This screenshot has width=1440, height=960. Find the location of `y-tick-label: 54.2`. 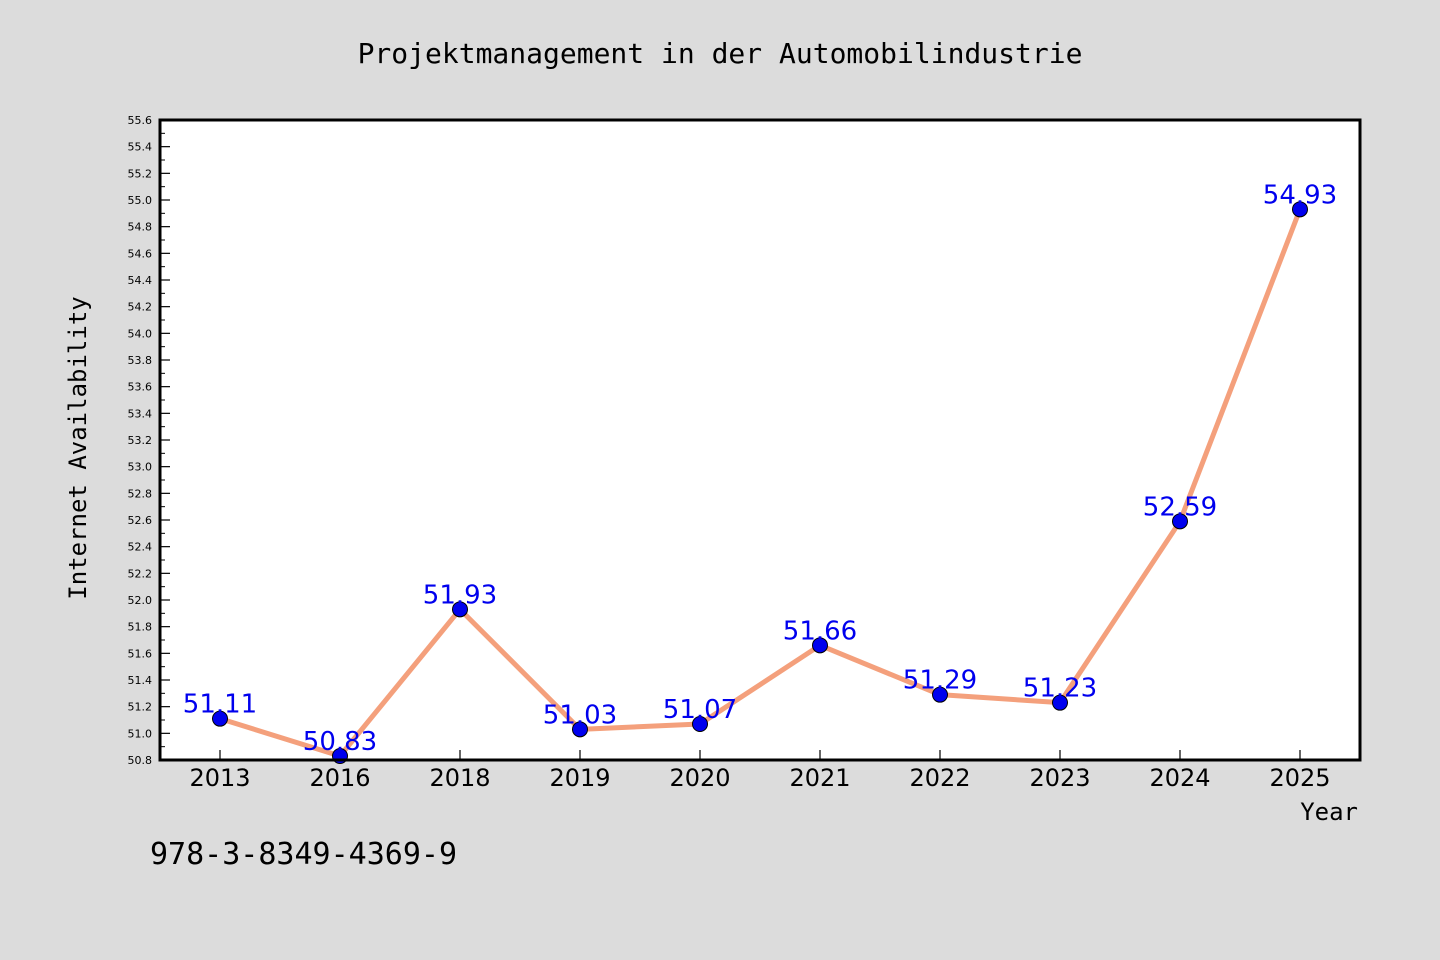

y-tick-label: 54.2 is located at coordinates (140, 307).